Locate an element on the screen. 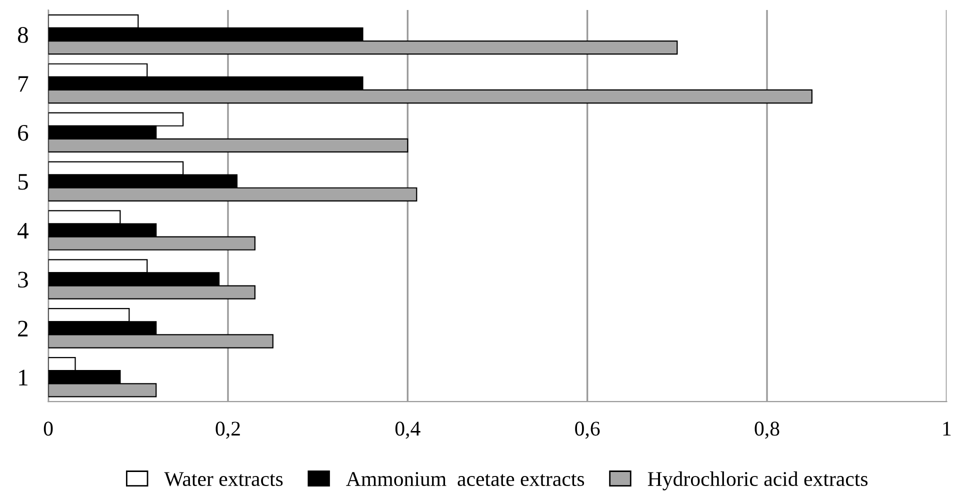  x-tick-label: 0,2 is located at coordinates (228, 430).